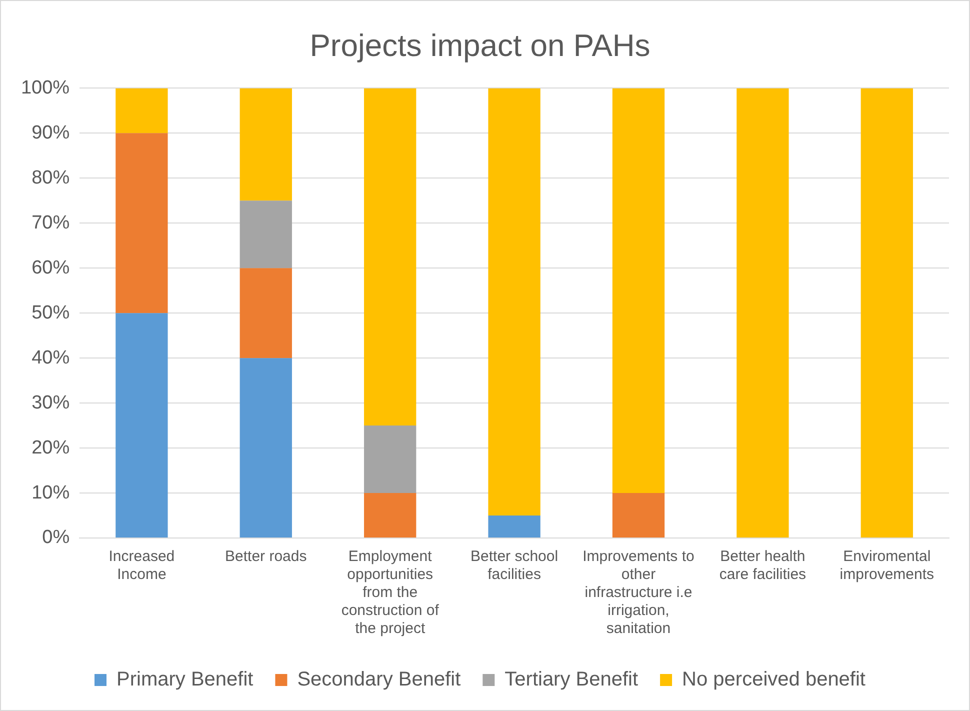 Image resolution: width=970 pixels, height=711 pixels. Describe the element at coordinates (638, 593) in the screenshot. I see `x-tick-label: Improvements to other infrastructure i.e irrigation, sanitation` at that location.